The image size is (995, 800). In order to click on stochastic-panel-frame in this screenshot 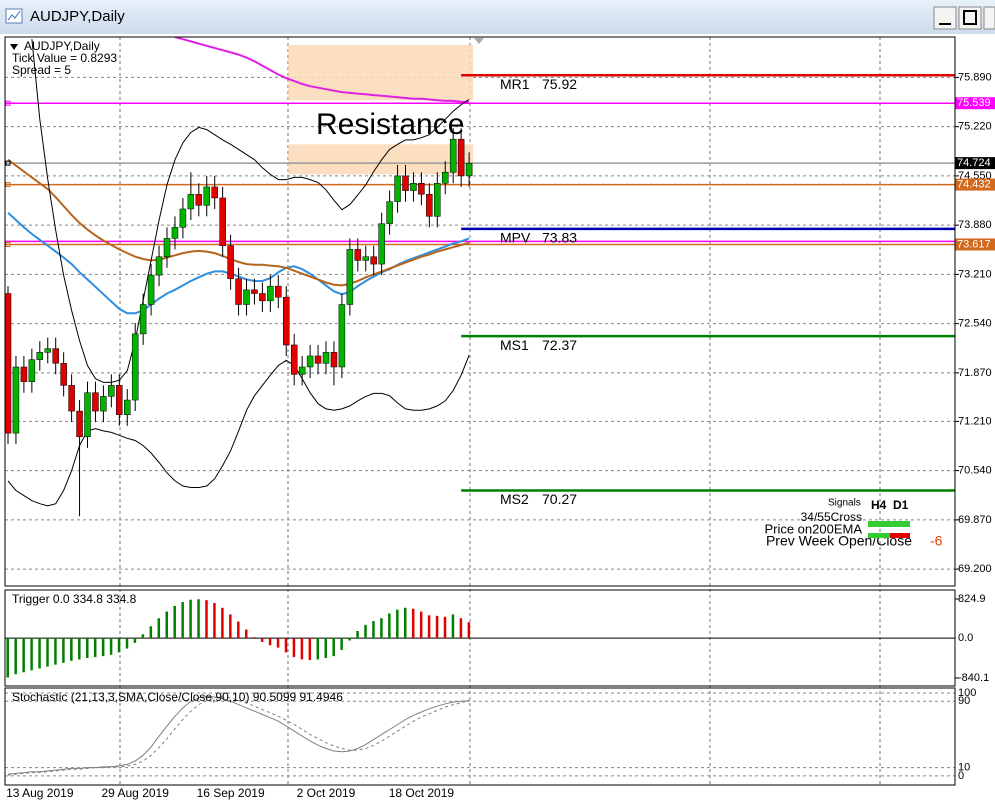, I will do `click(480, 736)`.